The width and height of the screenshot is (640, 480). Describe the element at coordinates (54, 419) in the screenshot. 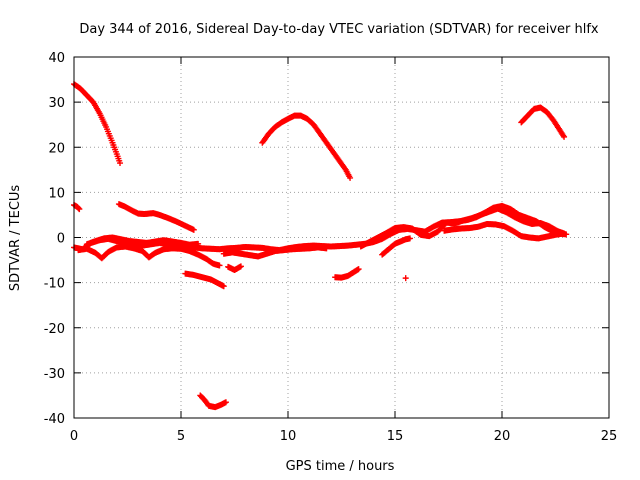

I see `y-tick-label: -40` at that location.